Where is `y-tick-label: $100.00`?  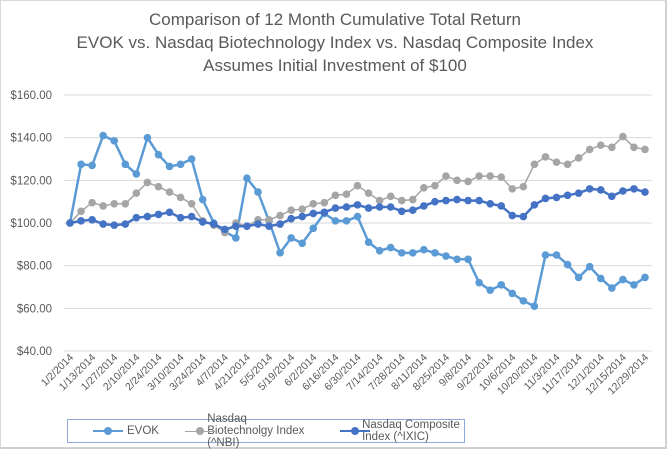 y-tick-label: $100.00 is located at coordinates (31, 224).